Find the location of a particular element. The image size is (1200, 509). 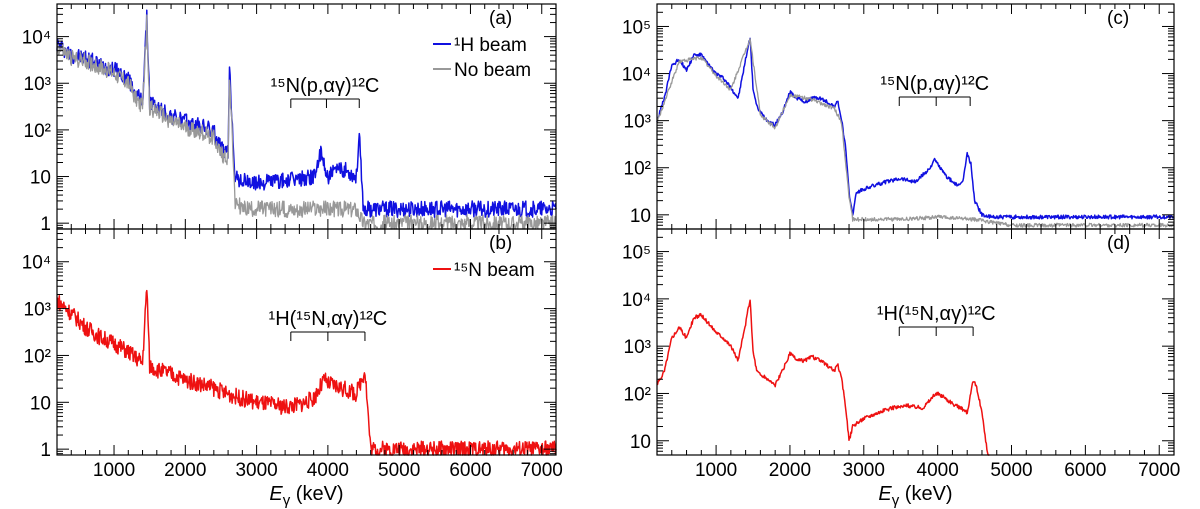

legend-label: ¹H beam is located at coordinates (490, 45).